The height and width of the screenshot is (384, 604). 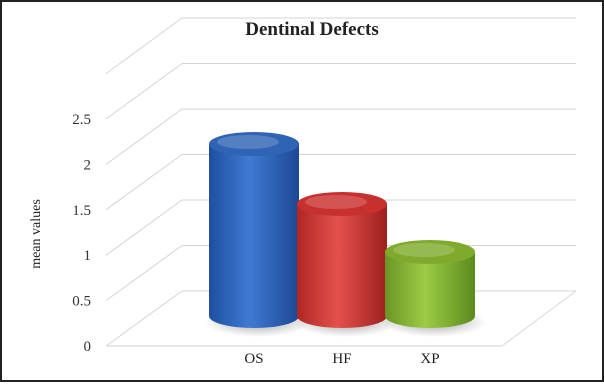 I want to click on x-tick-labels: OS HF XP, so click(x=341, y=359).